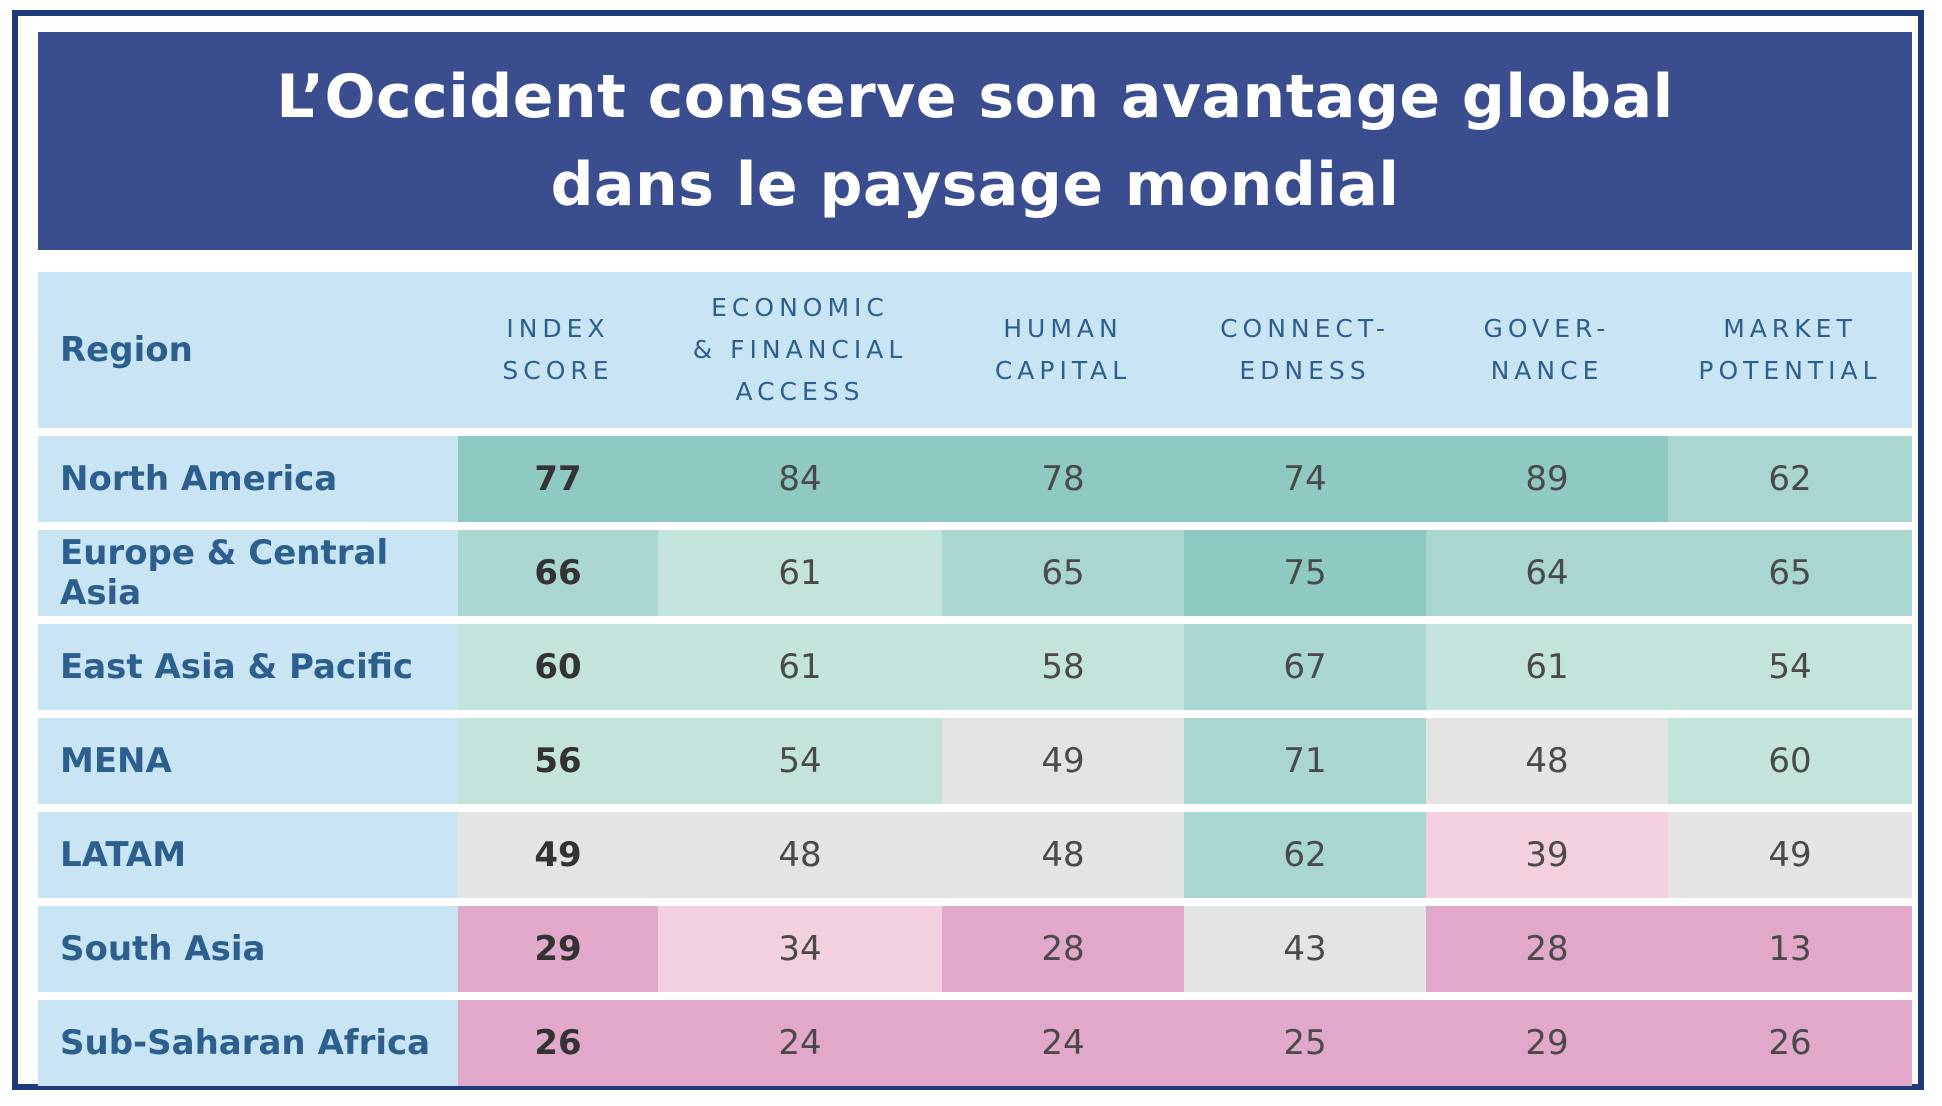 This screenshot has height=1106, width=1942. What do you see at coordinates (1790, 349) in the screenshot?
I see `header-market-potential: MARKET POTENTIAL` at bounding box center [1790, 349].